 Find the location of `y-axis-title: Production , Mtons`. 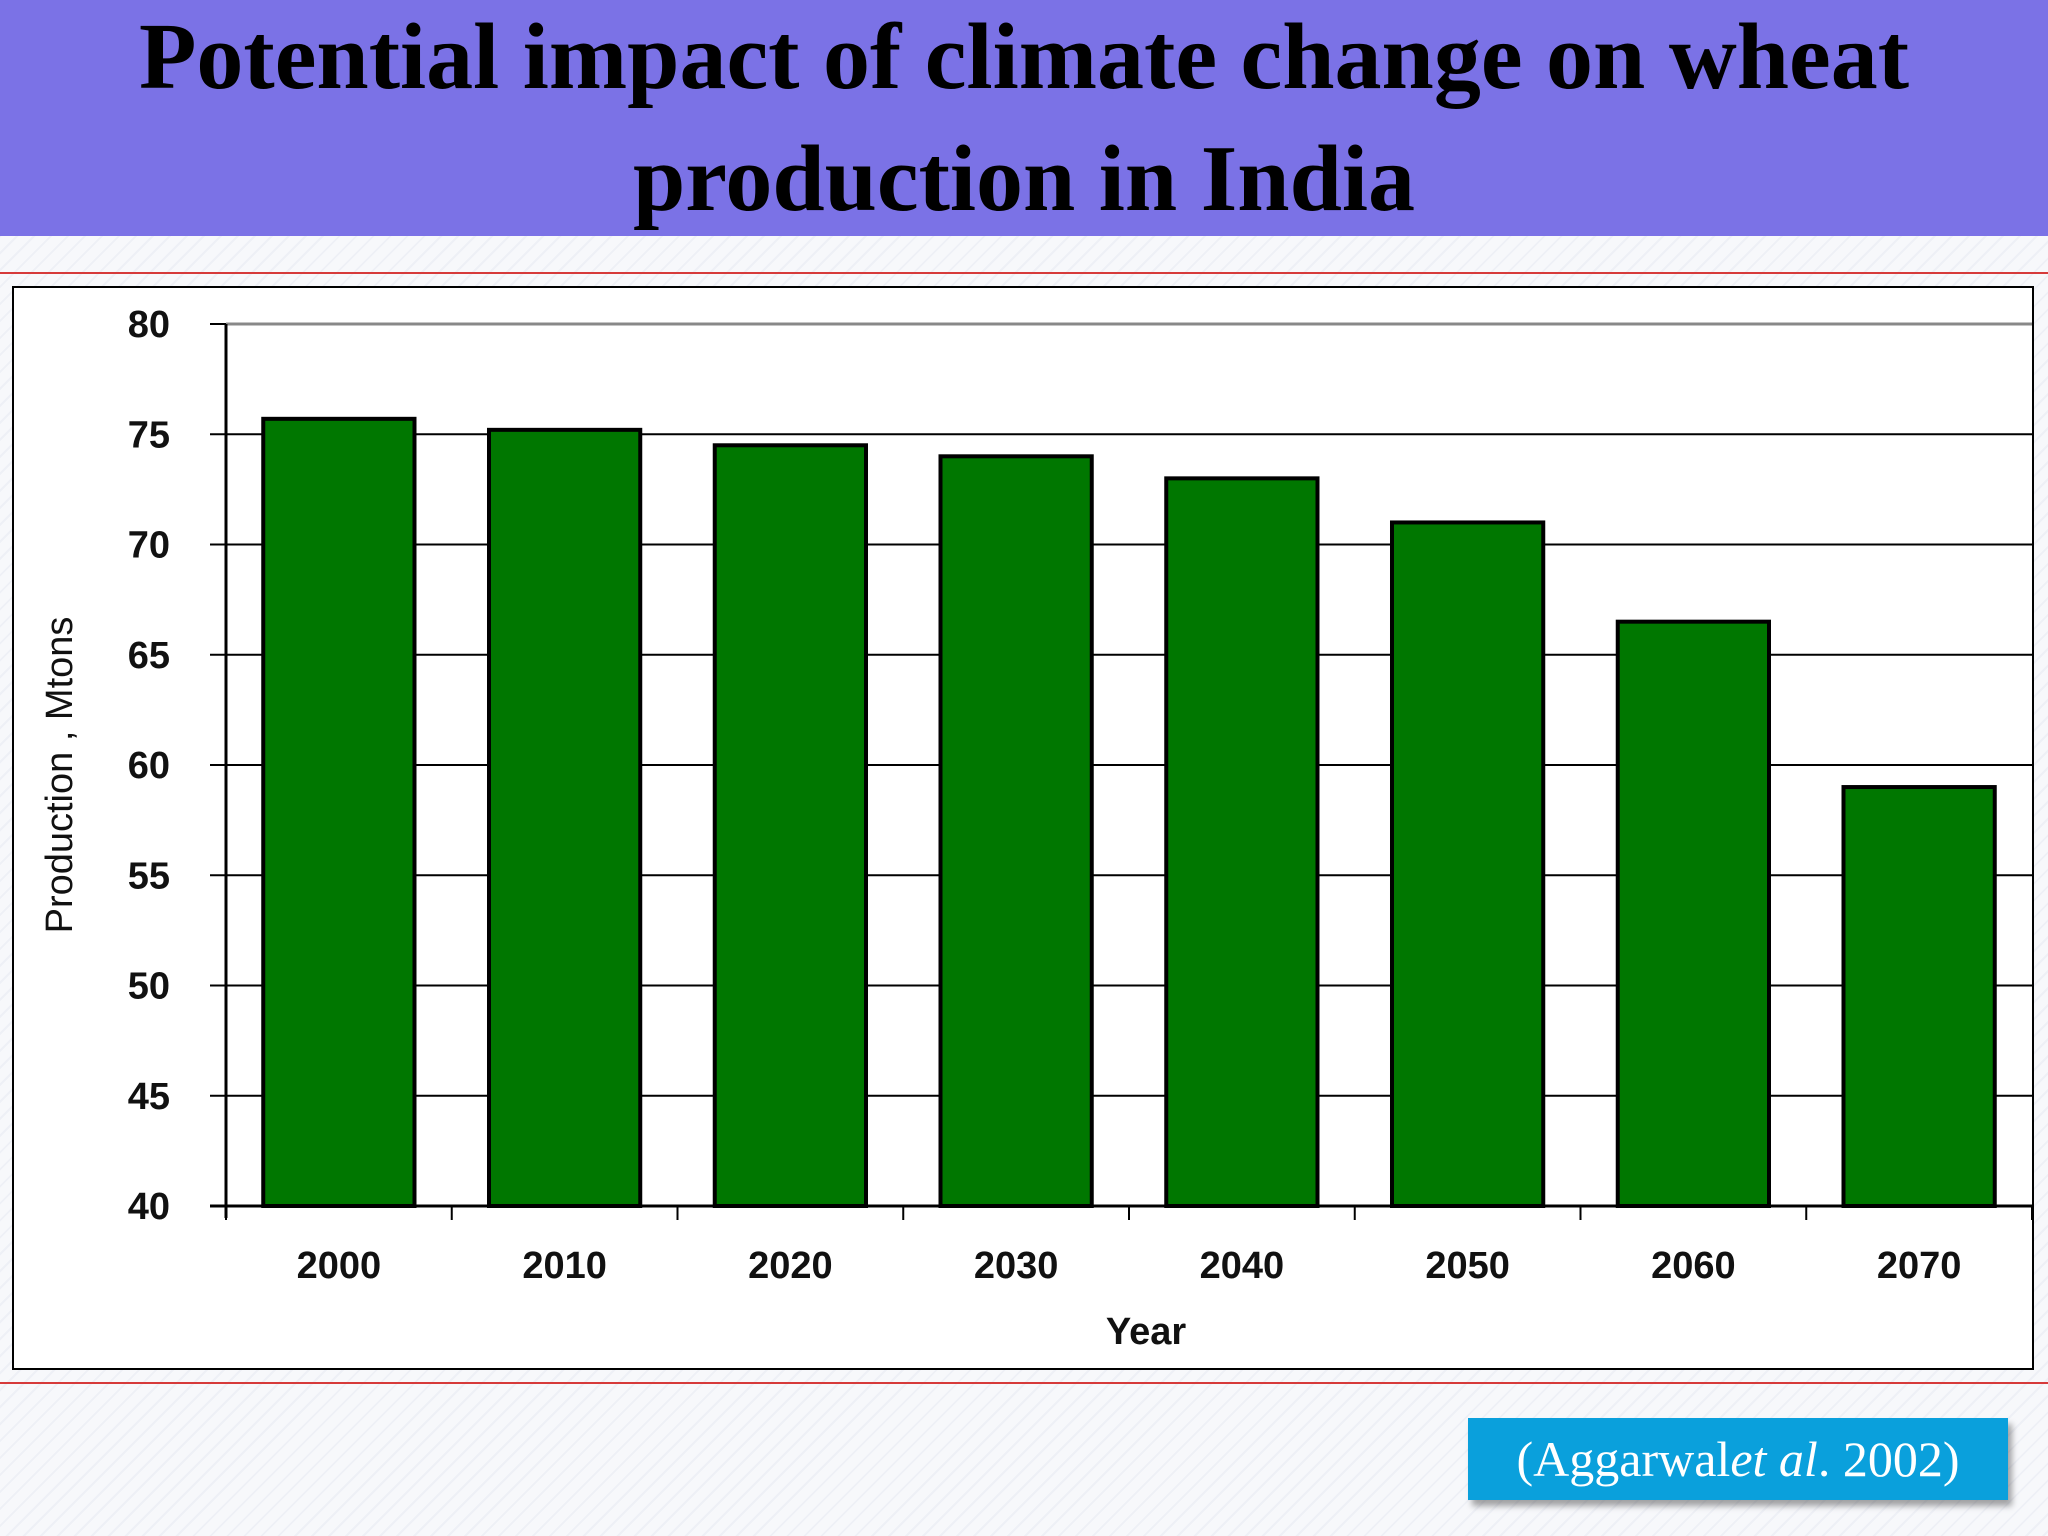

y-axis-title: Production , Mtons is located at coordinates (60, 775).